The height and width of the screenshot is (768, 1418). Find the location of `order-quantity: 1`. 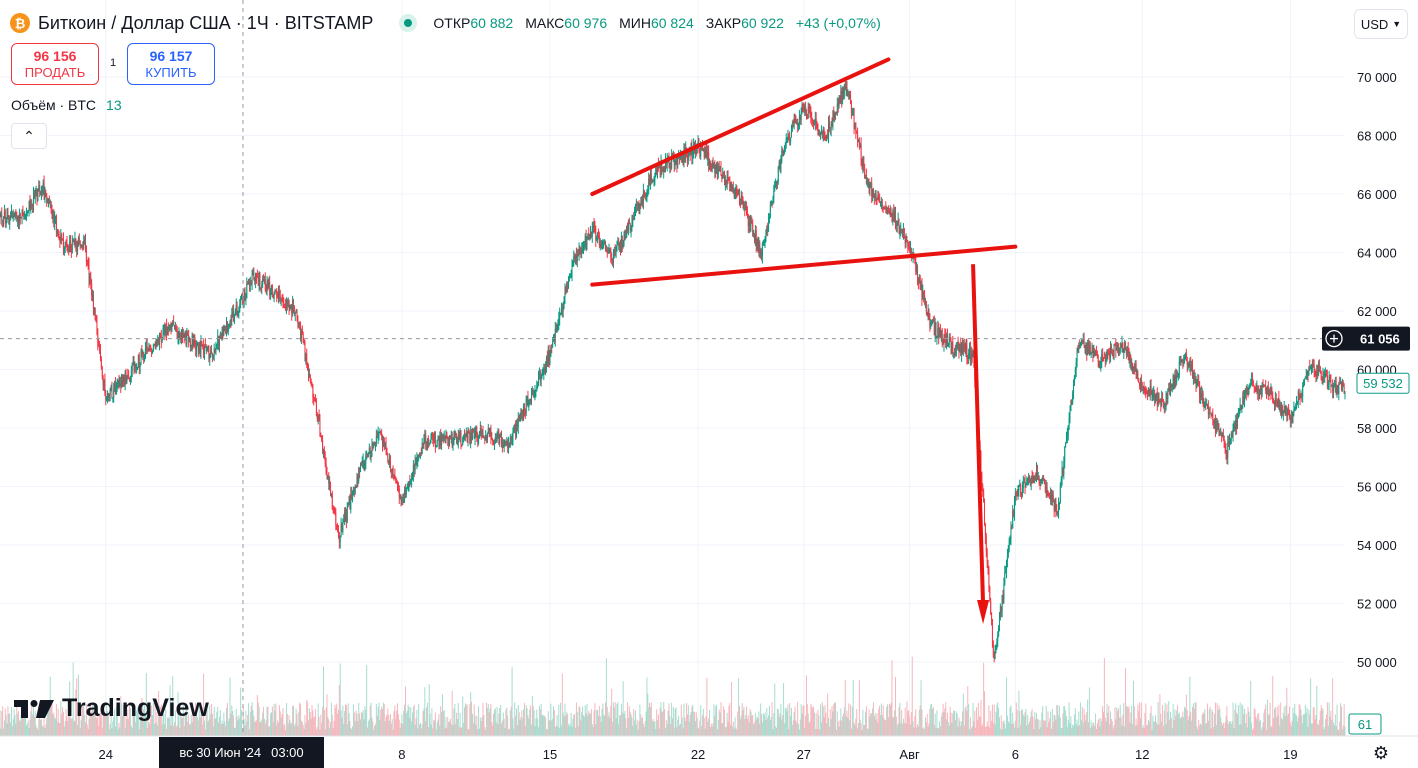

order-quantity: 1 is located at coordinates (113, 63).